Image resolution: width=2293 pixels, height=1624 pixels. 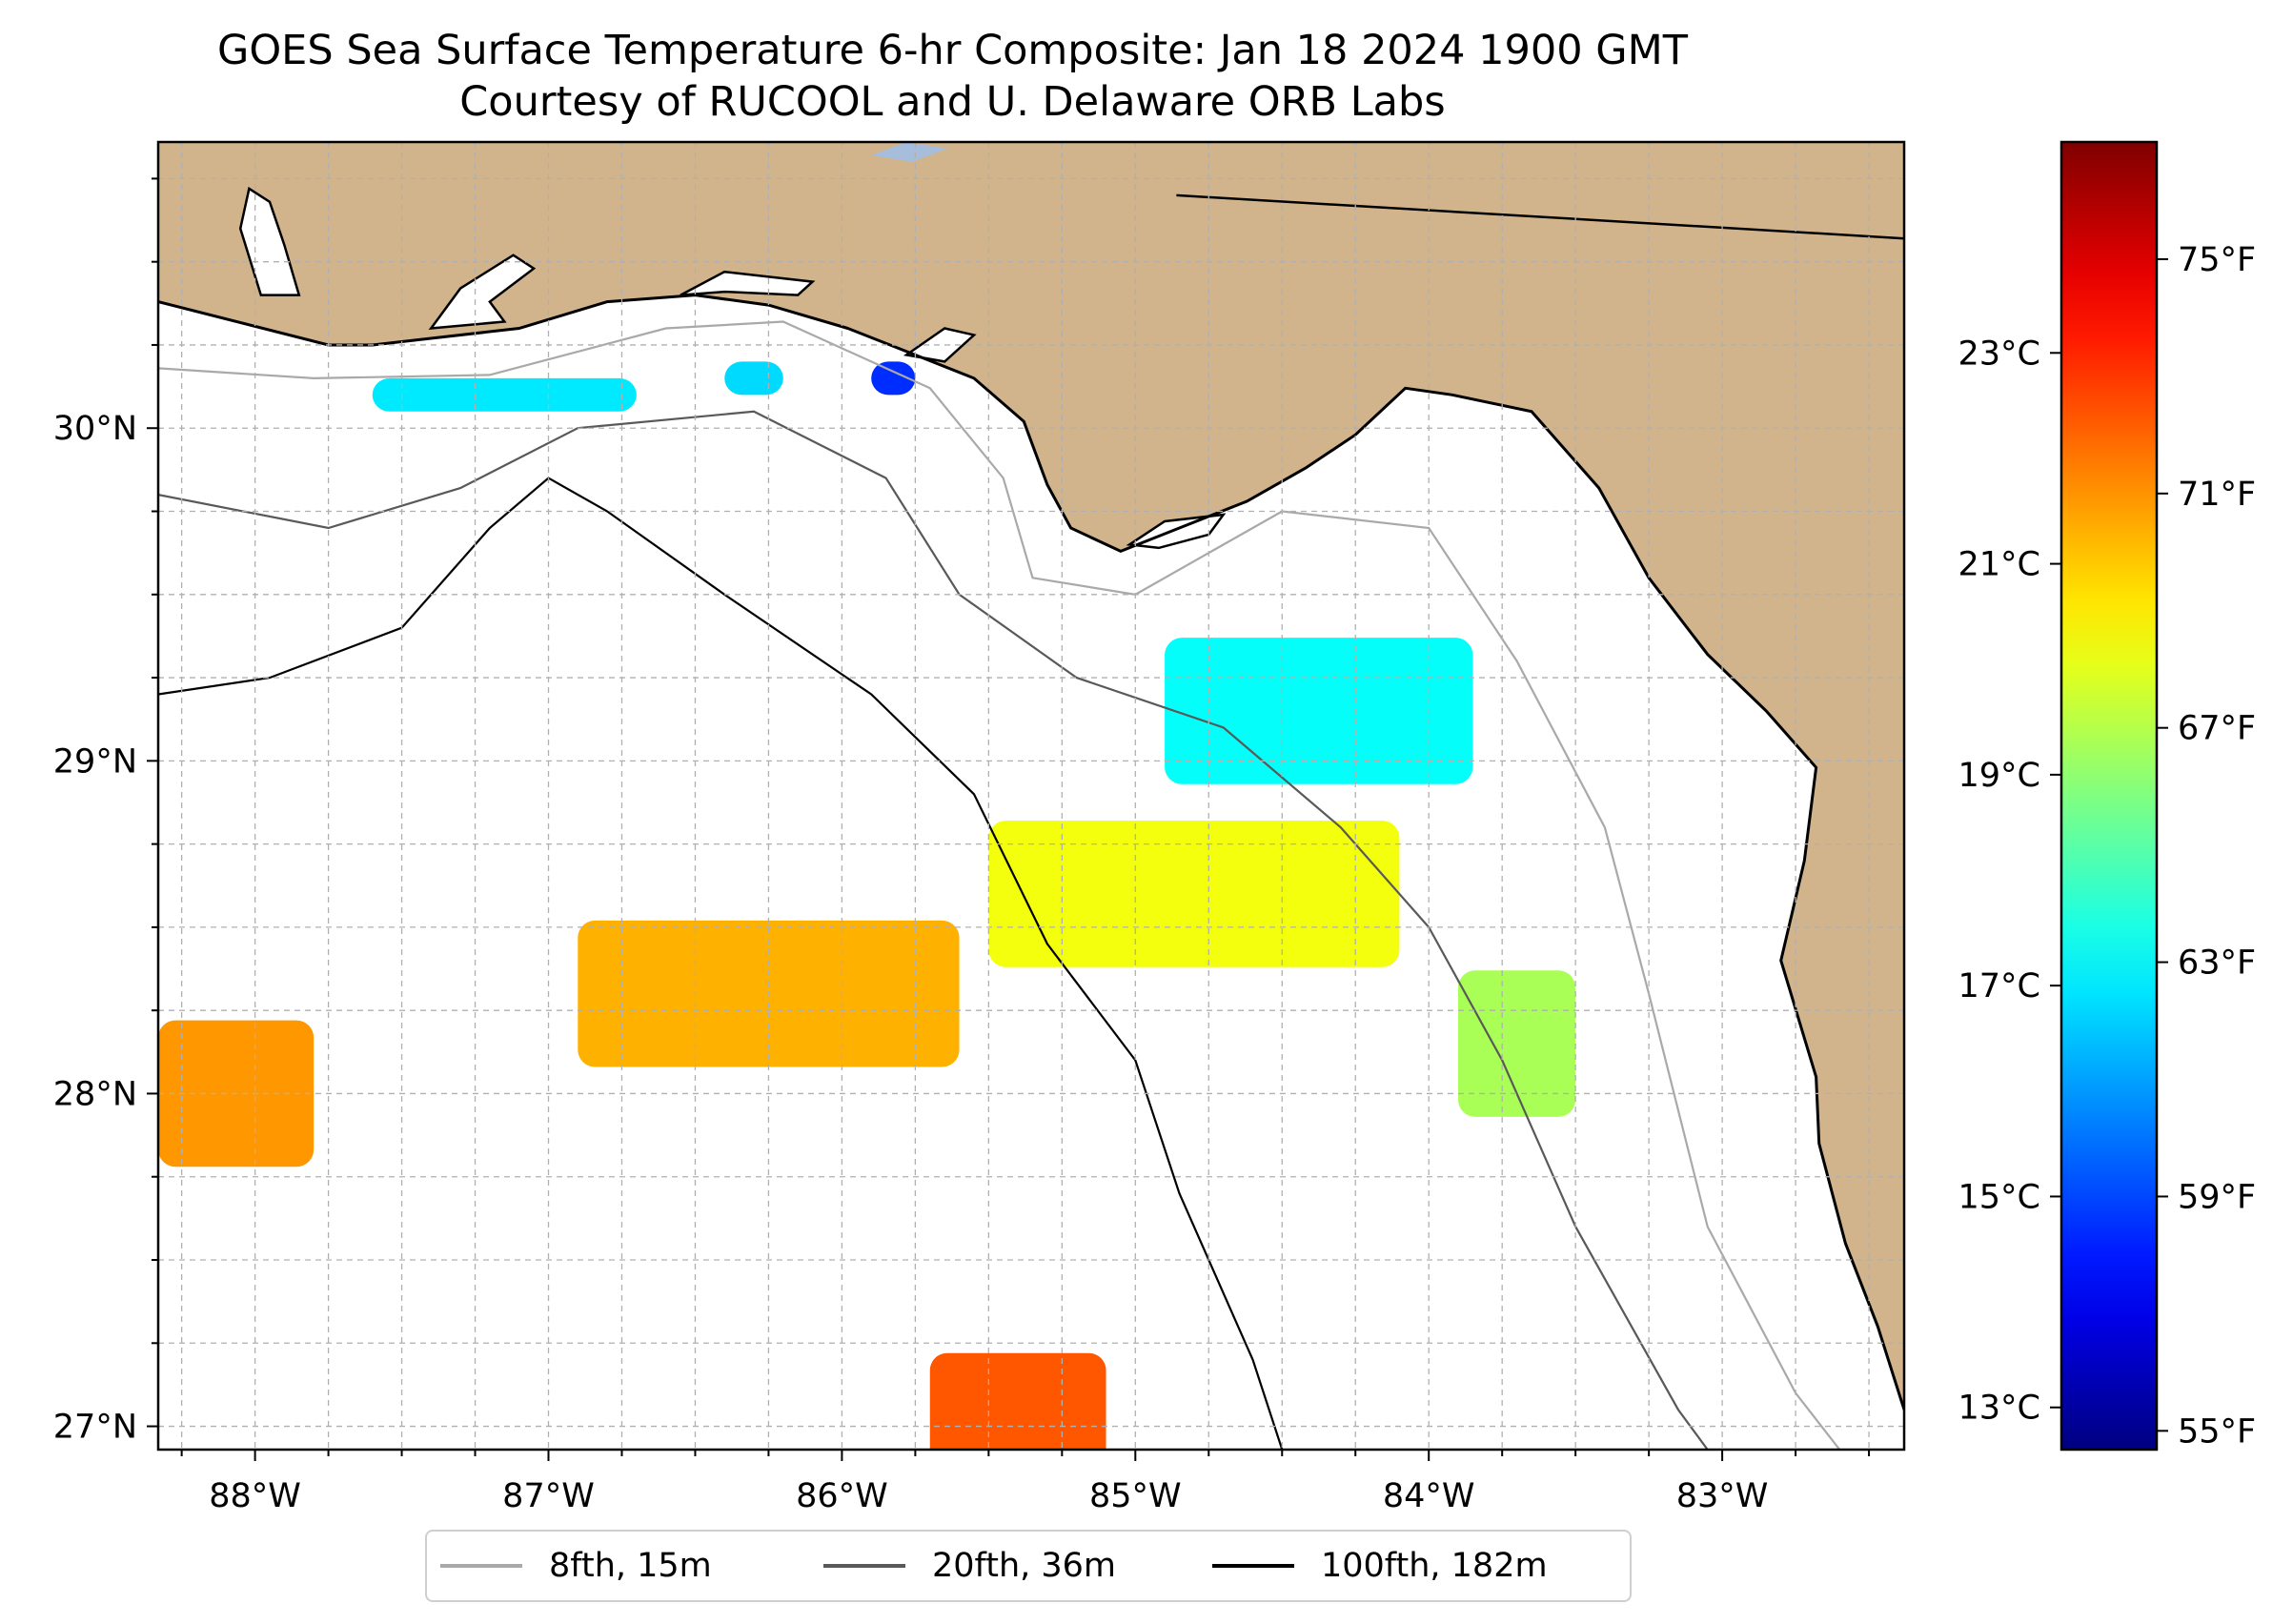 What do you see at coordinates (1435, 1566) in the screenshot?
I see `legend-label-100fth: 100fth, 182m` at bounding box center [1435, 1566].